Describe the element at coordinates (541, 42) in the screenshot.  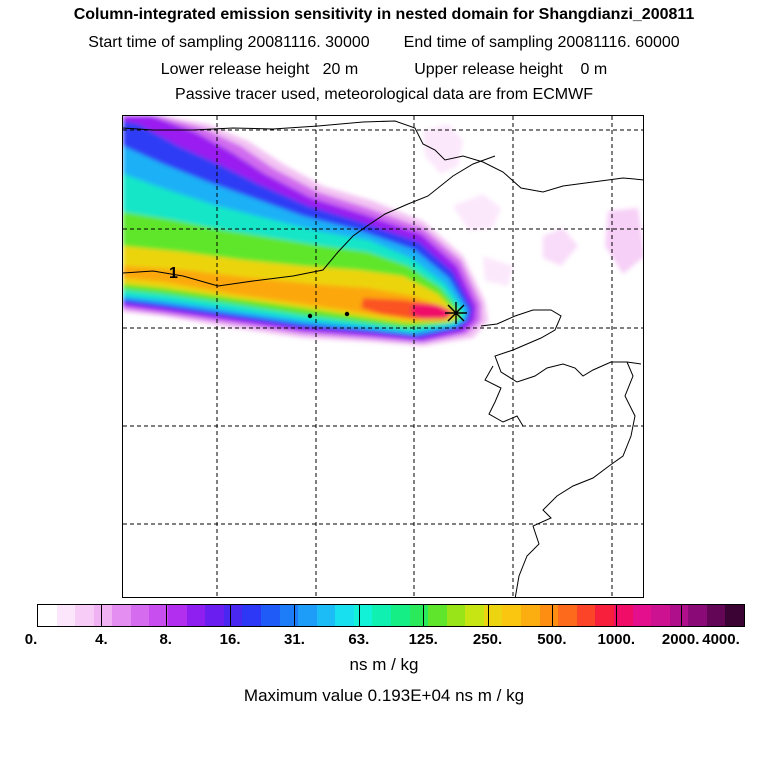
I see `sampling-end-label: End time of sampling 20081116. 60000` at that location.